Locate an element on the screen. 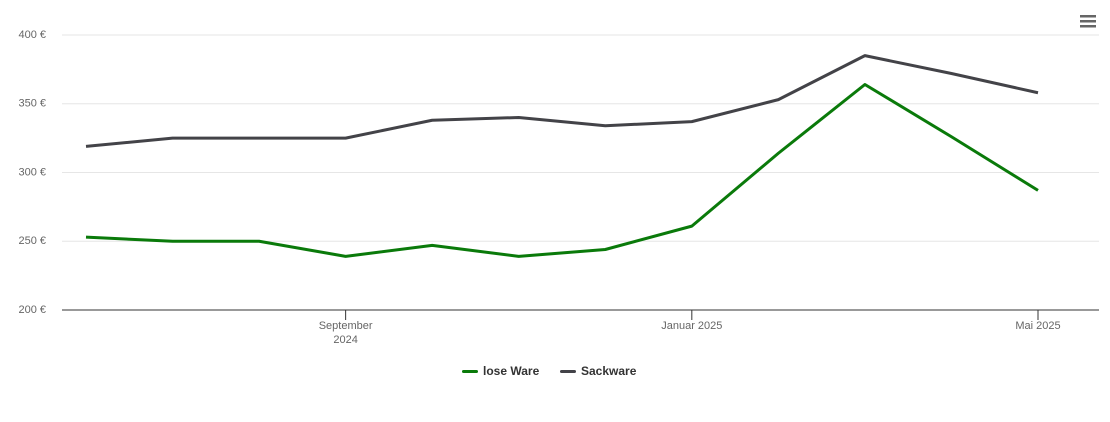 The height and width of the screenshot is (422, 1110). y-tick-label: 350 € is located at coordinates (32, 104).